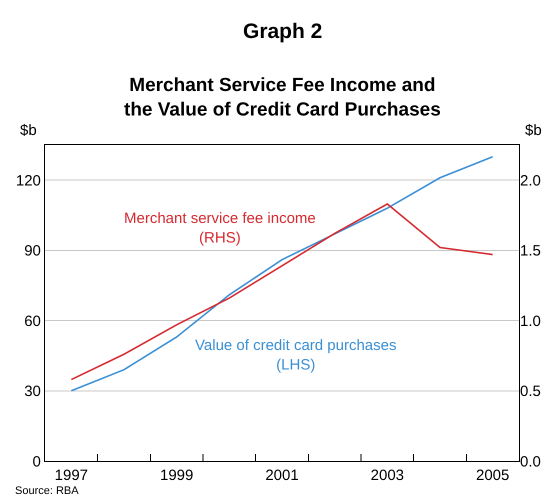 Image resolution: width=552 pixels, height=502 pixels. Describe the element at coordinates (220, 228) in the screenshot. I see `series-label: Merchant service fee income (RHS)` at that location.